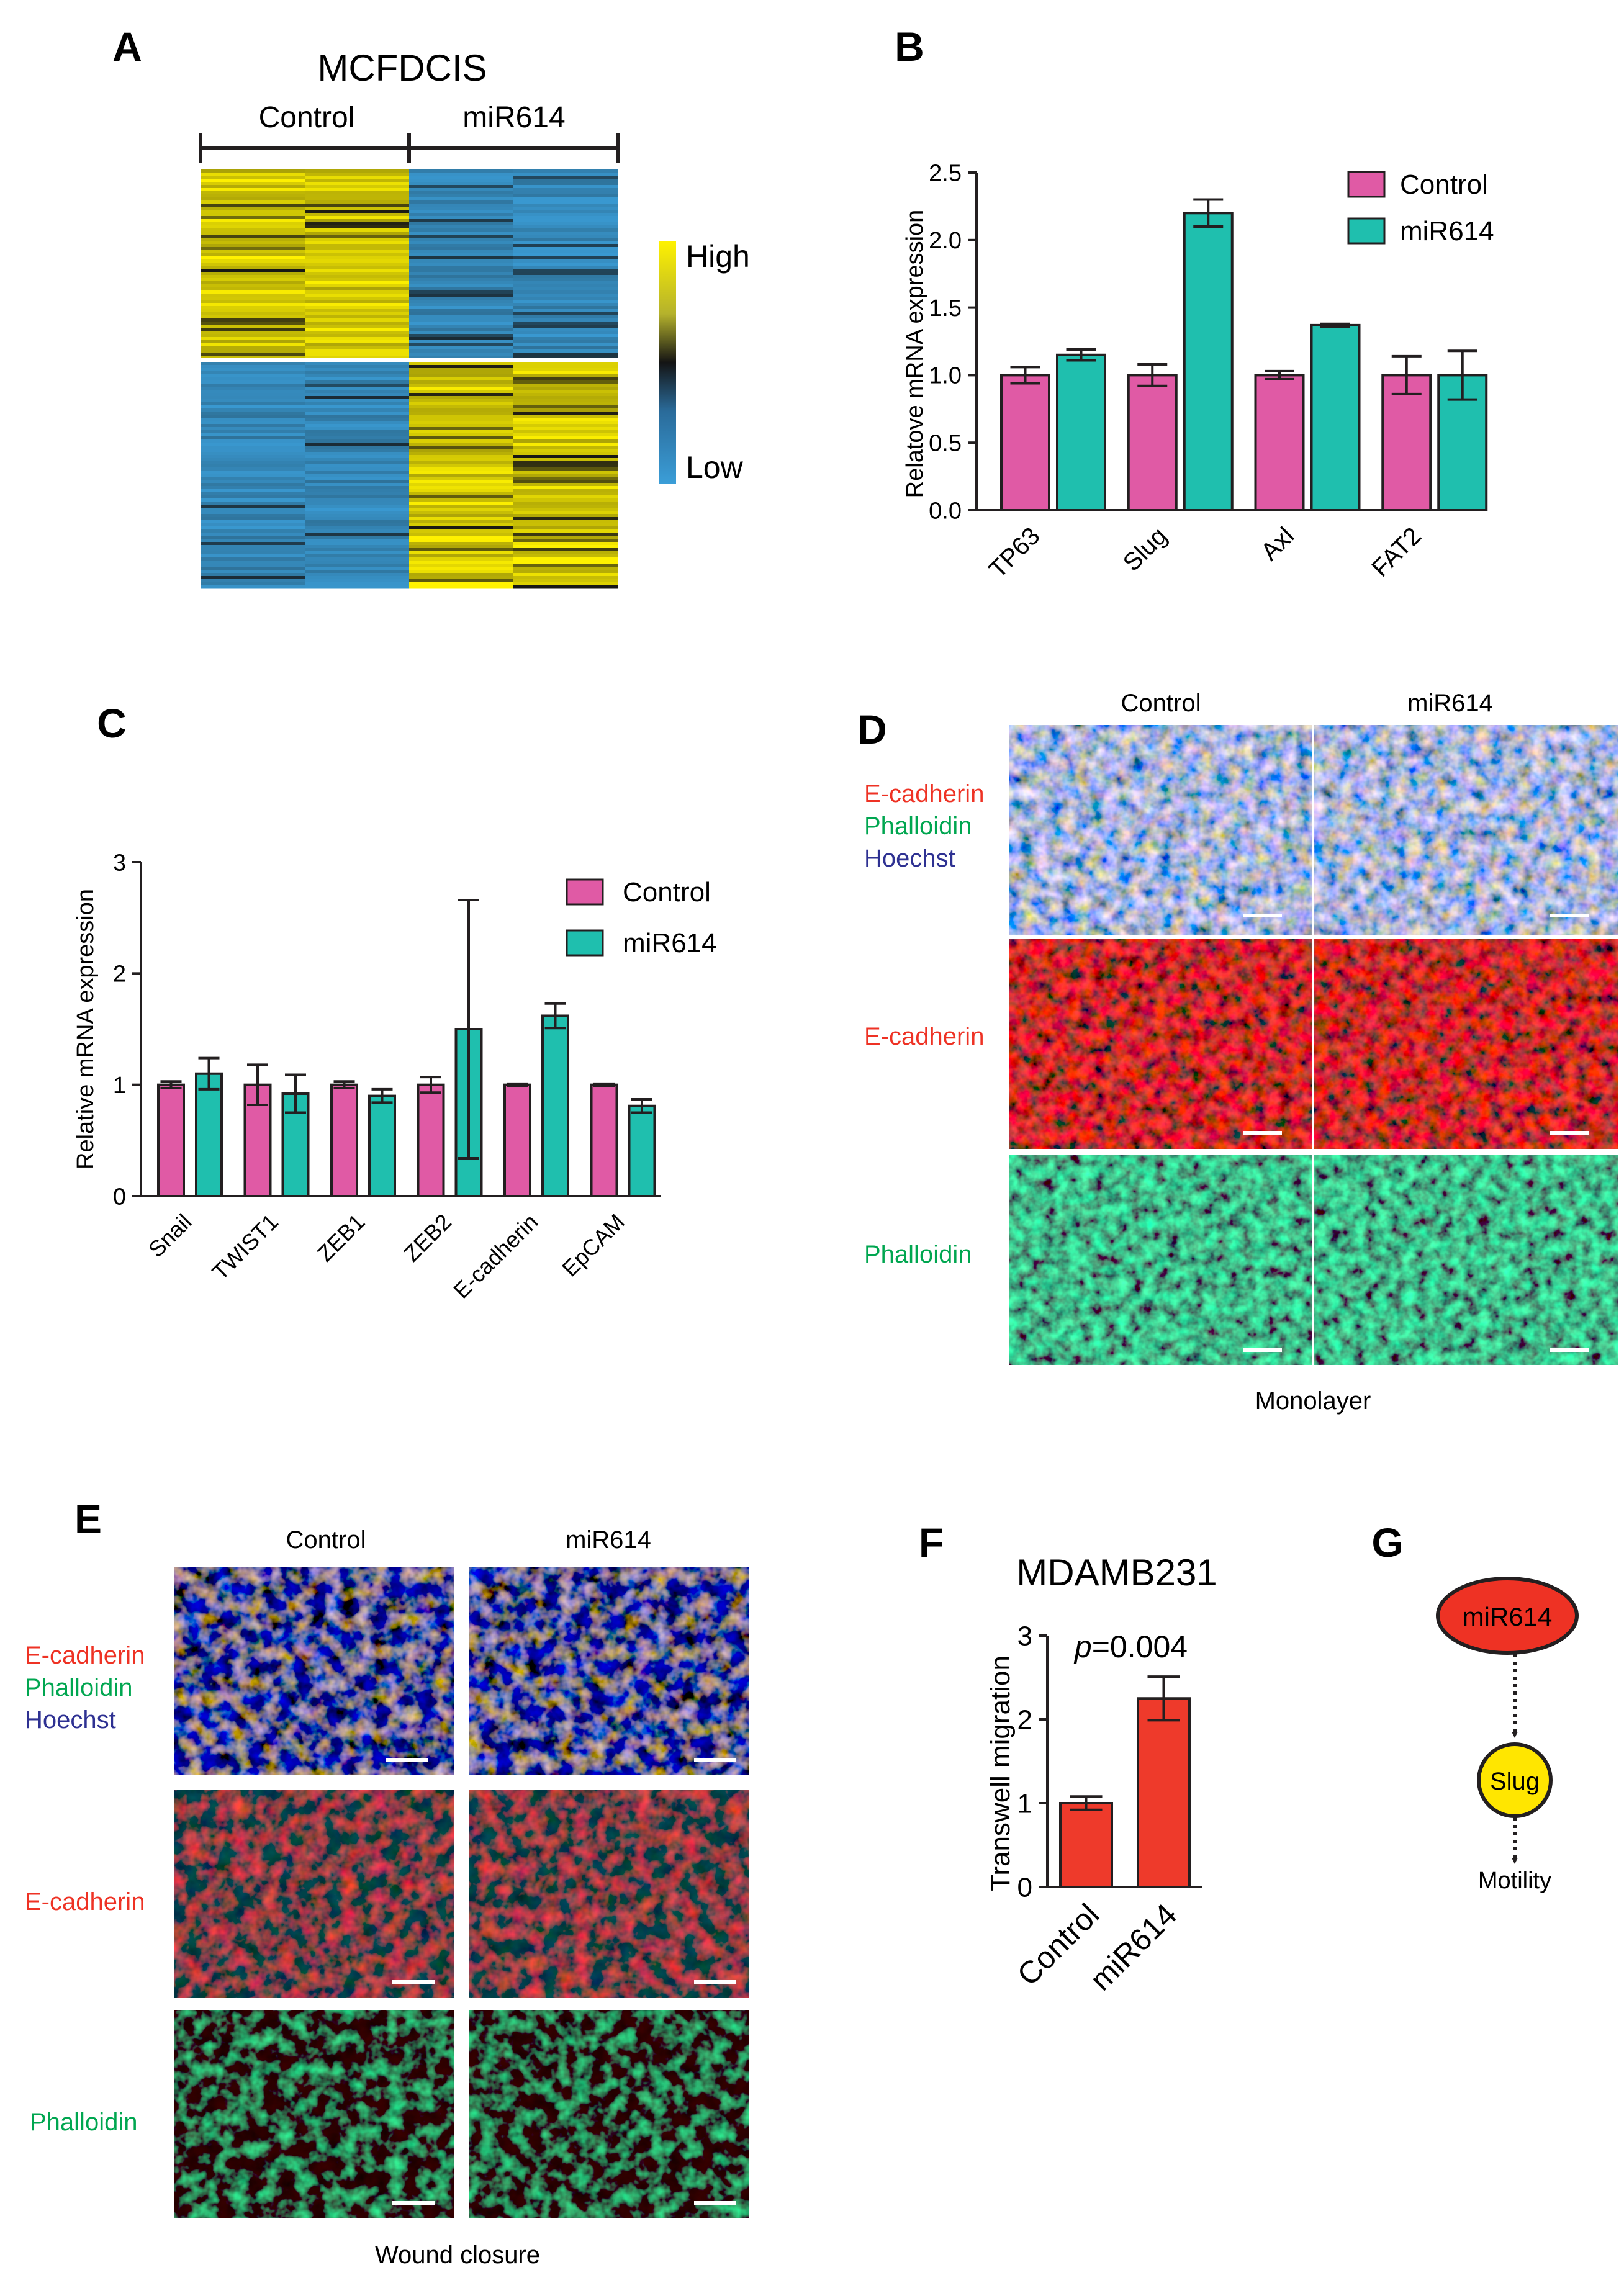 Image resolution: width=1624 pixels, height=2283 pixels. What do you see at coordinates (1475, 1707) in the screenshot?
I see `panel-g: G miR614 Slug Motility` at bounding box center [1475, 1707].